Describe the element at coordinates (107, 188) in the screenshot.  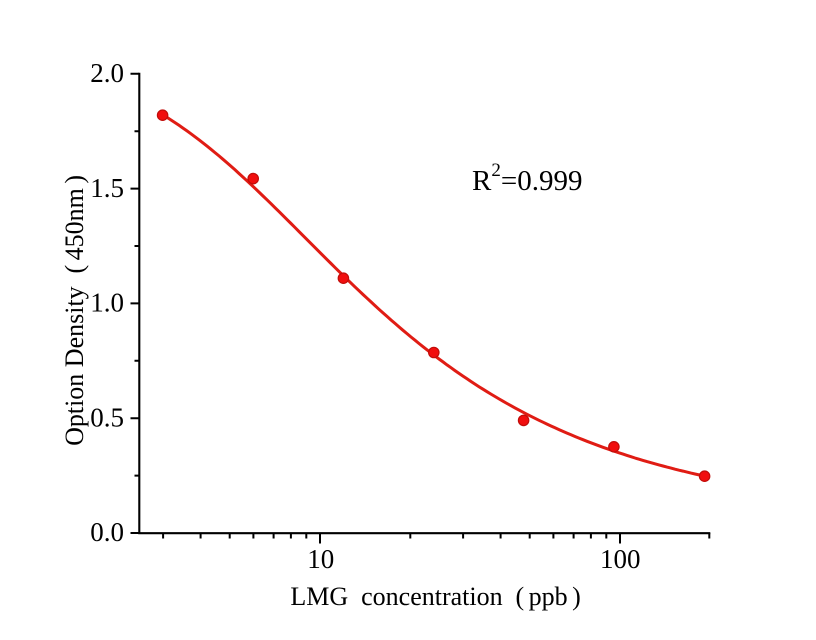
I see `svg-text: 1.5` at that location.